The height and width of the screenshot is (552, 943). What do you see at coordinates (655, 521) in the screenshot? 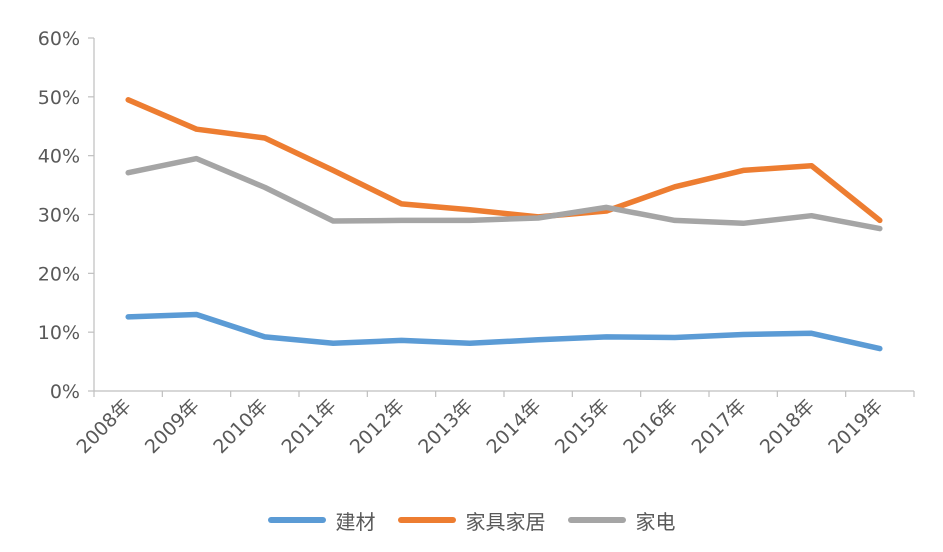
I see `legend-label: 家电` at bounding box center [655, 521].